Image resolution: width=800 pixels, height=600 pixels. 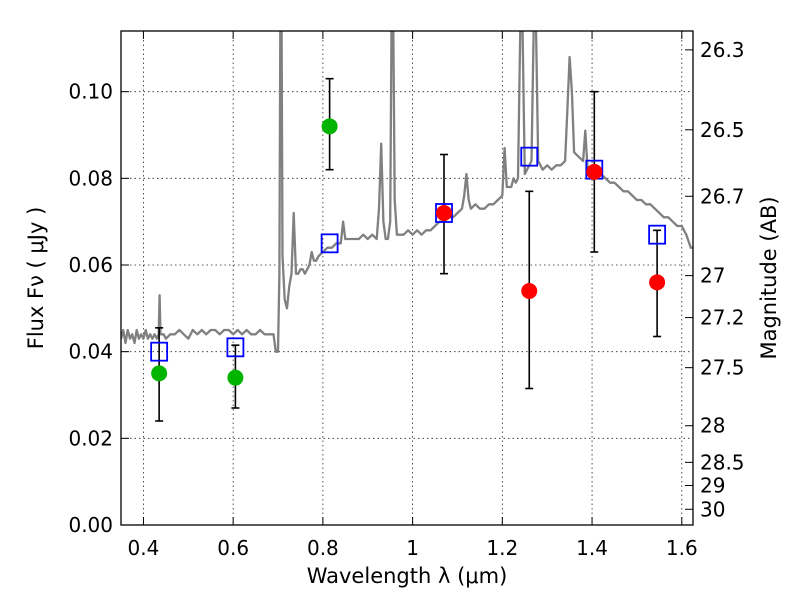 I want to click on mag-tick-label: 26.7, so click(x=722, y=196).